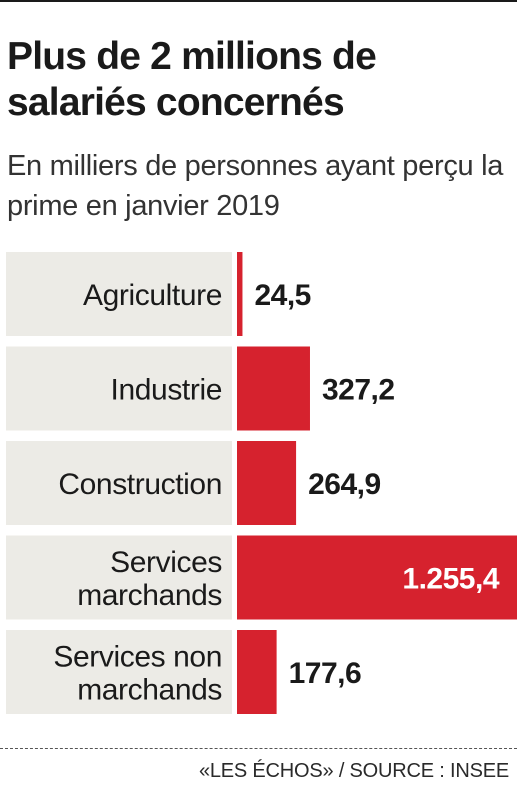  Describe the element at coordinates (358, 390) in the screenshot. I see `value-label: 327,2` at that location.